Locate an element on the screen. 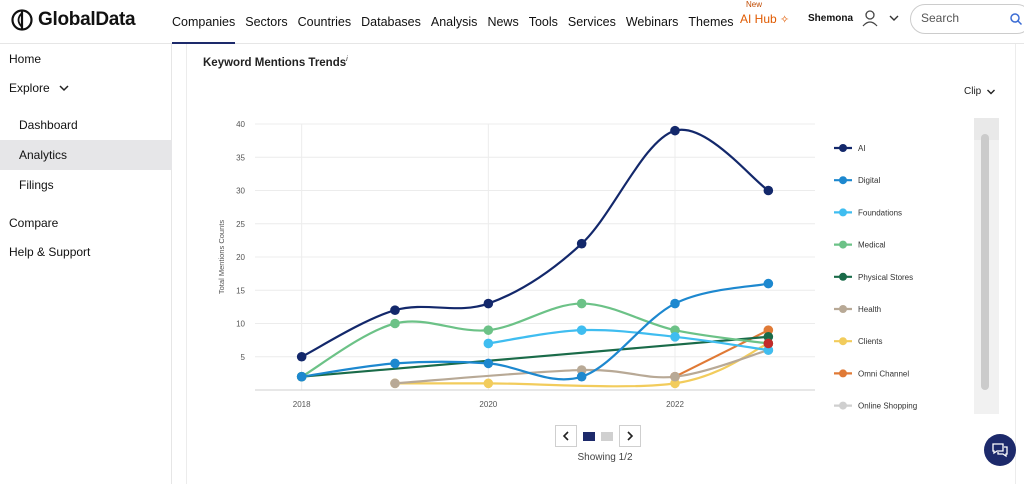 This screenshot has height=484, width=1024. series-line-digital is located at coordinates (535, 331).